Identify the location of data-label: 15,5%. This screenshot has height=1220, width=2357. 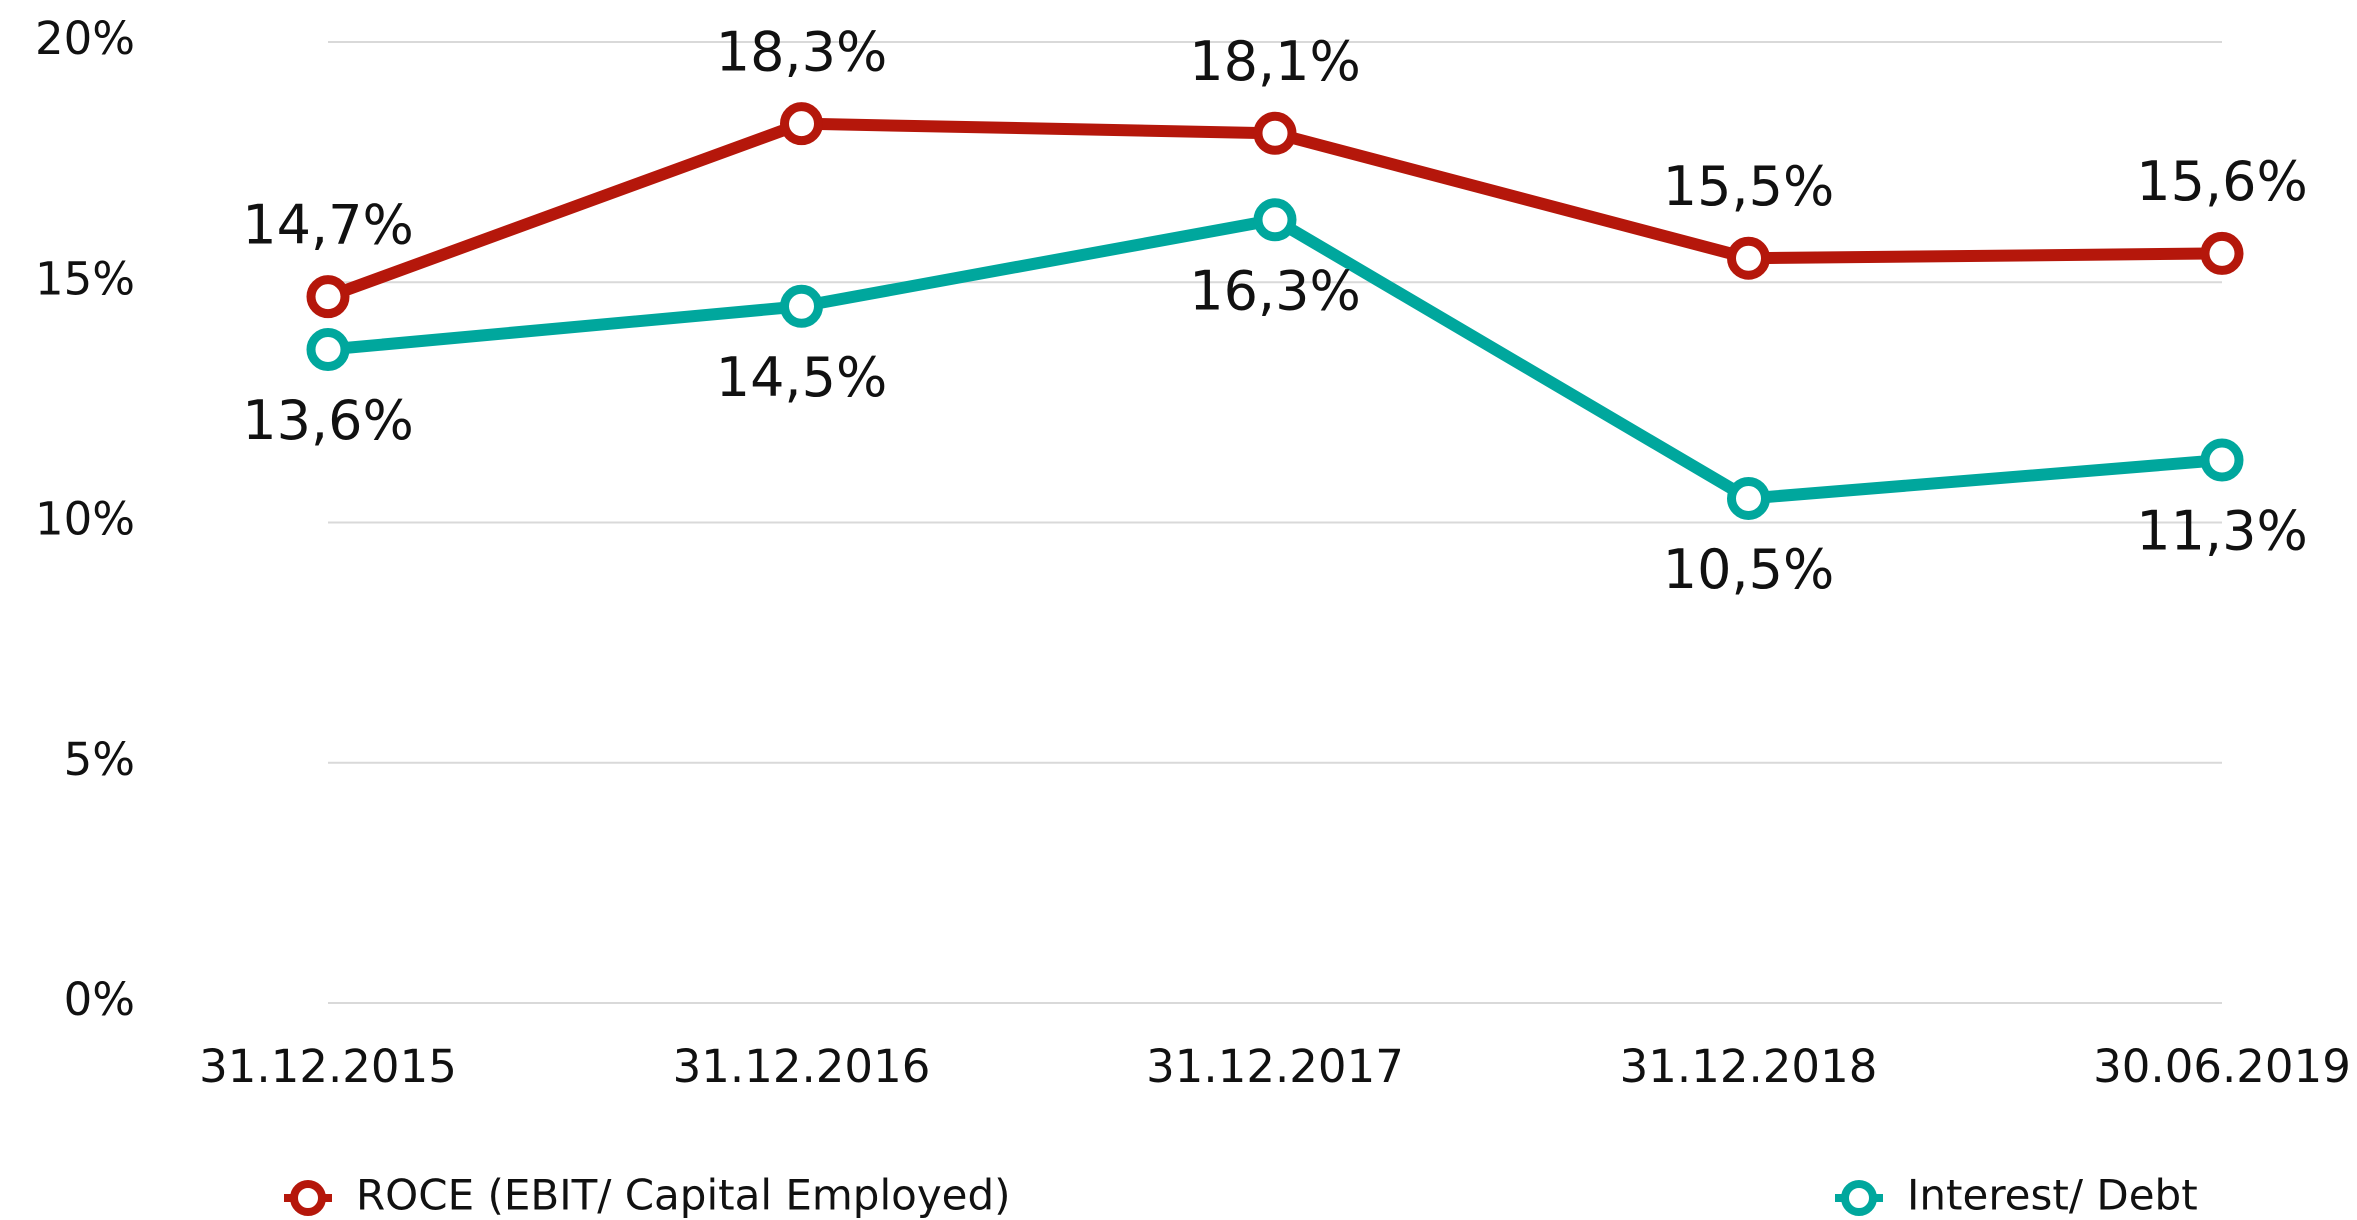
(1749, 186).